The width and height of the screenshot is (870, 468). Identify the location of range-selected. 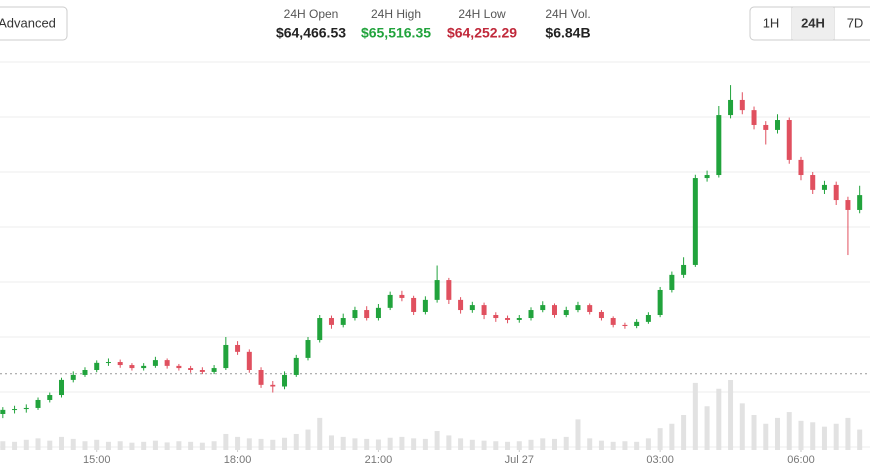
(813, 23).